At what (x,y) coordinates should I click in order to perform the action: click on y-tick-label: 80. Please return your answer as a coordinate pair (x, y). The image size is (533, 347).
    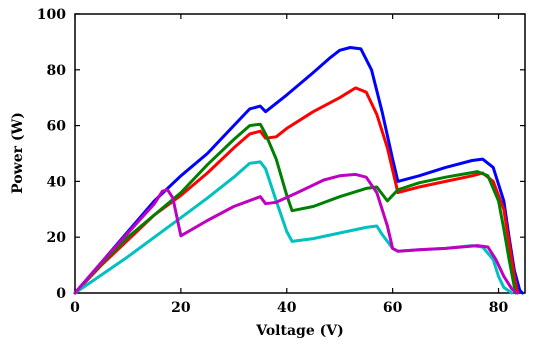
    Looking at the image, I should click on (57, 71).